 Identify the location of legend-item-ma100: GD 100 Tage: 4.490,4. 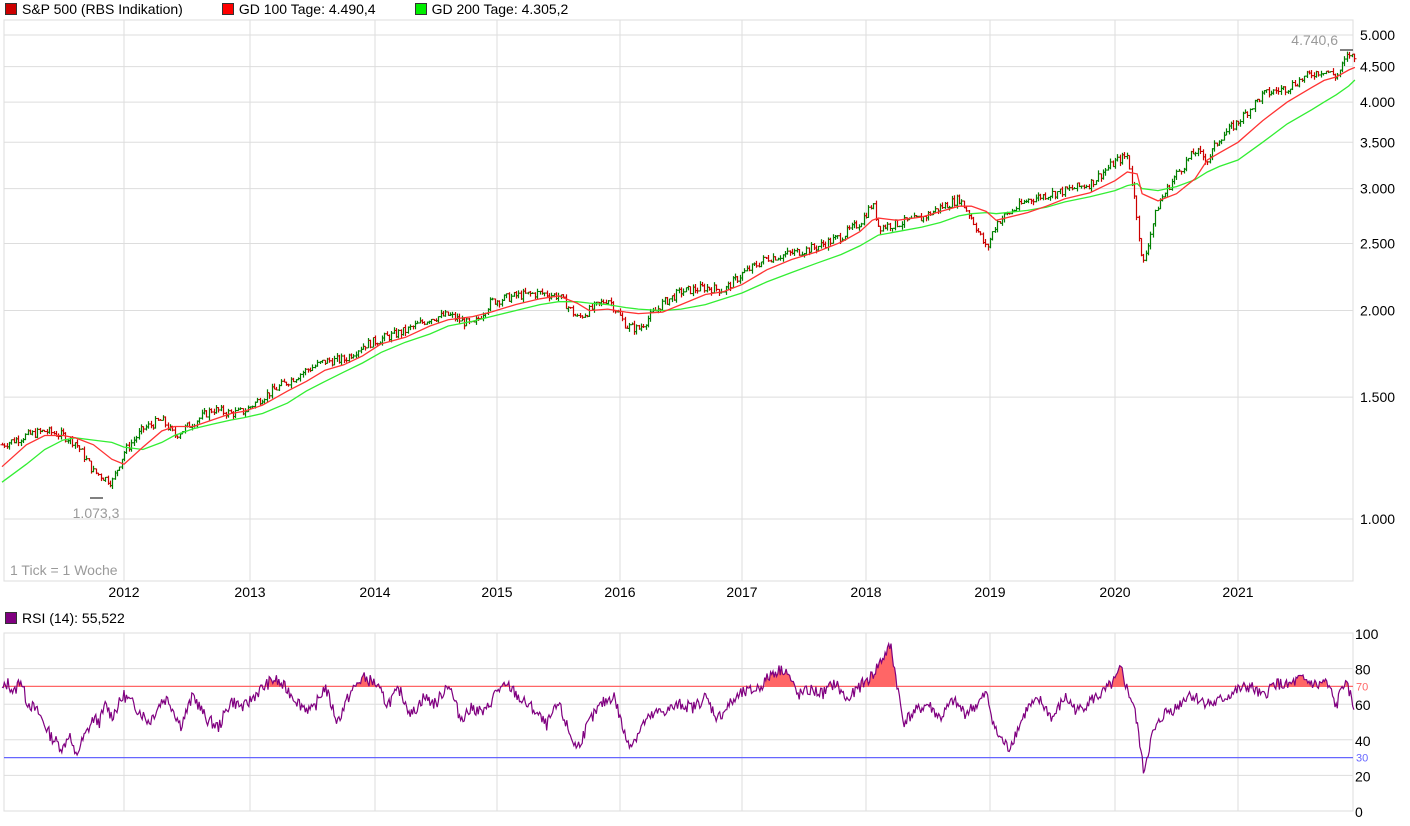
(296, 9).